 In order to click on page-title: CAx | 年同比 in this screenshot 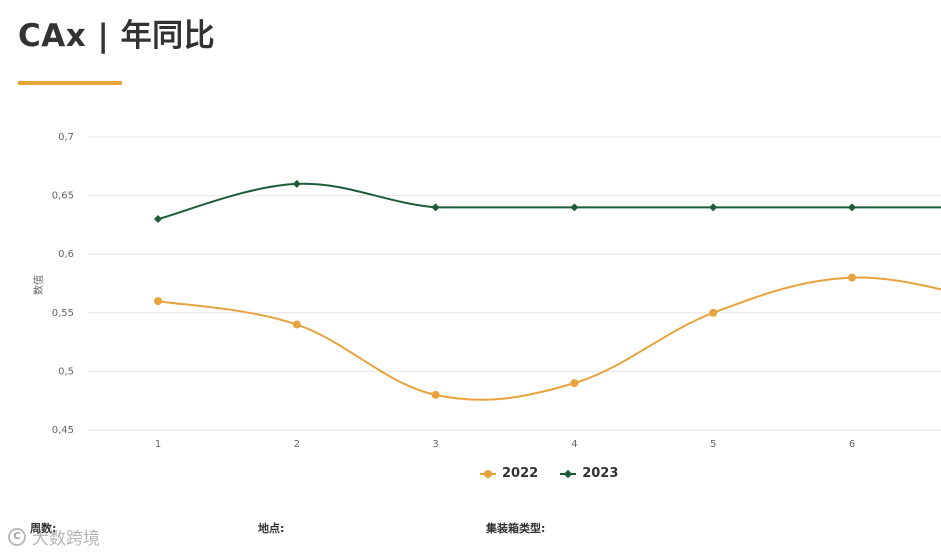, I will do `click(117, 36)`.